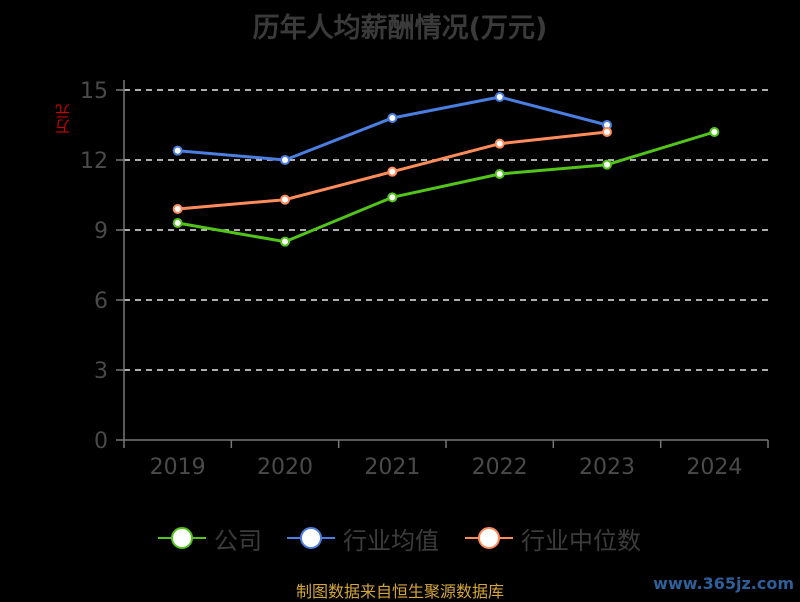  Describe the element at coordinates (178, 467) in the screenshot. I see `x-tick-label: 2019` at that location.